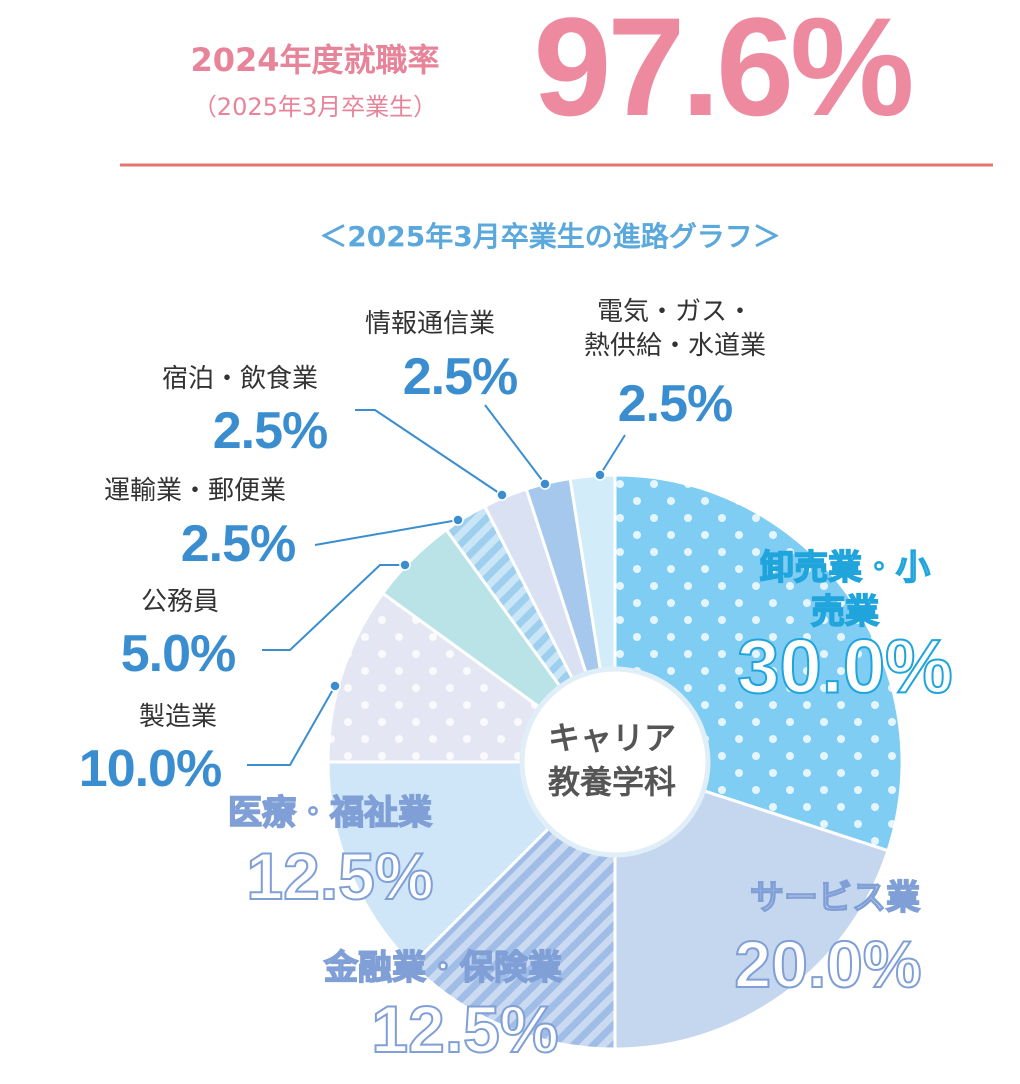 The width and height of the screenshot is (1020, 1084). I want to click on slice-label: 情報通信業, so click(430, 324).